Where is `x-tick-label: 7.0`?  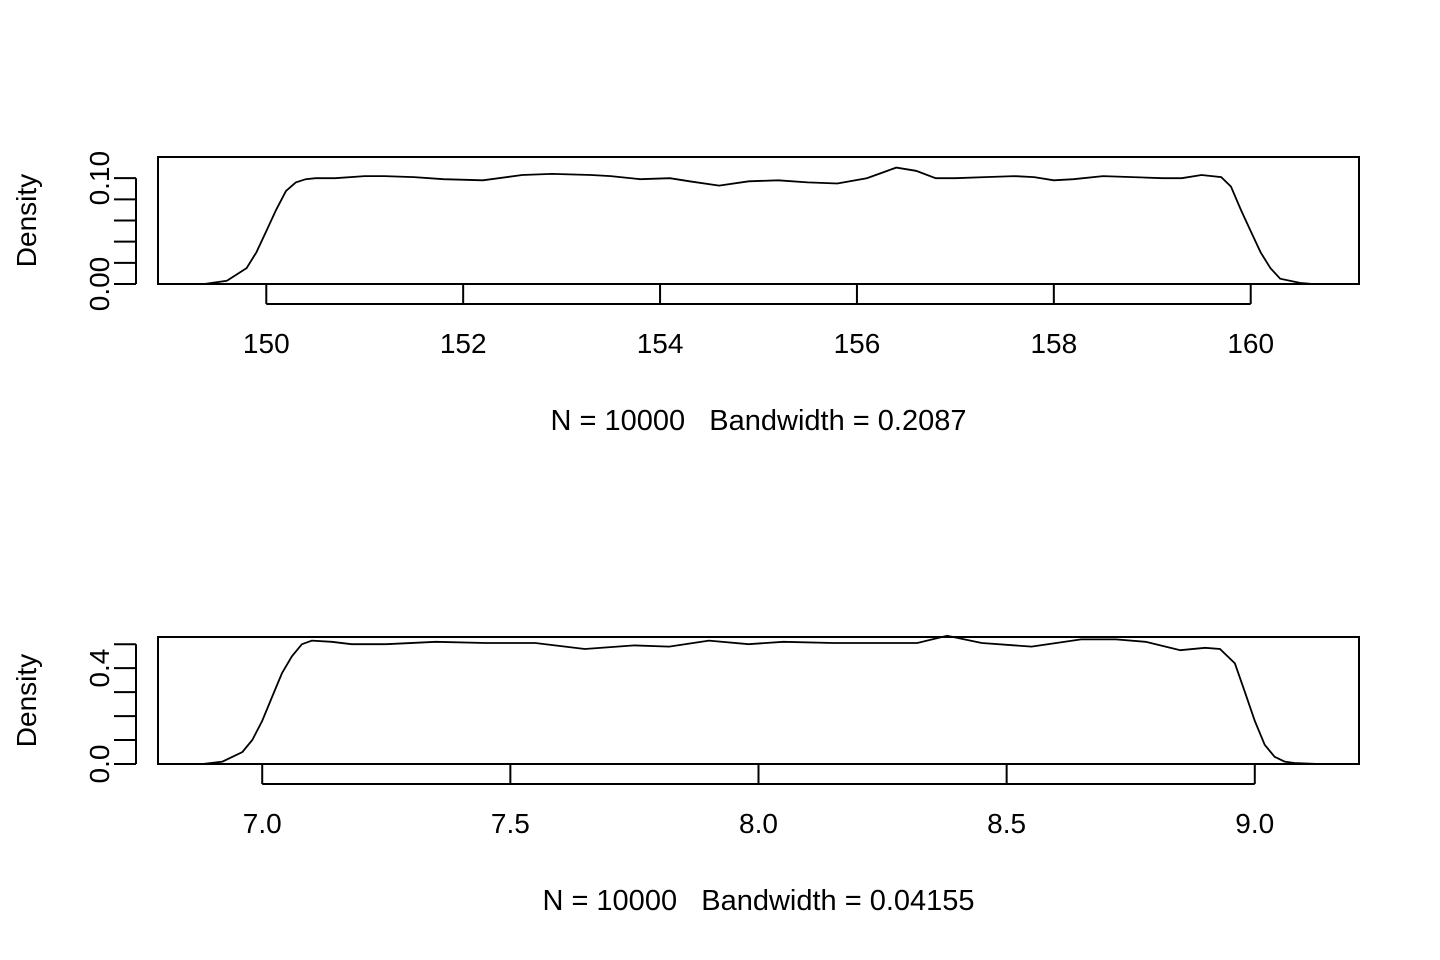 x-tick-label: 7.0 is located at coordinates (262, 823).